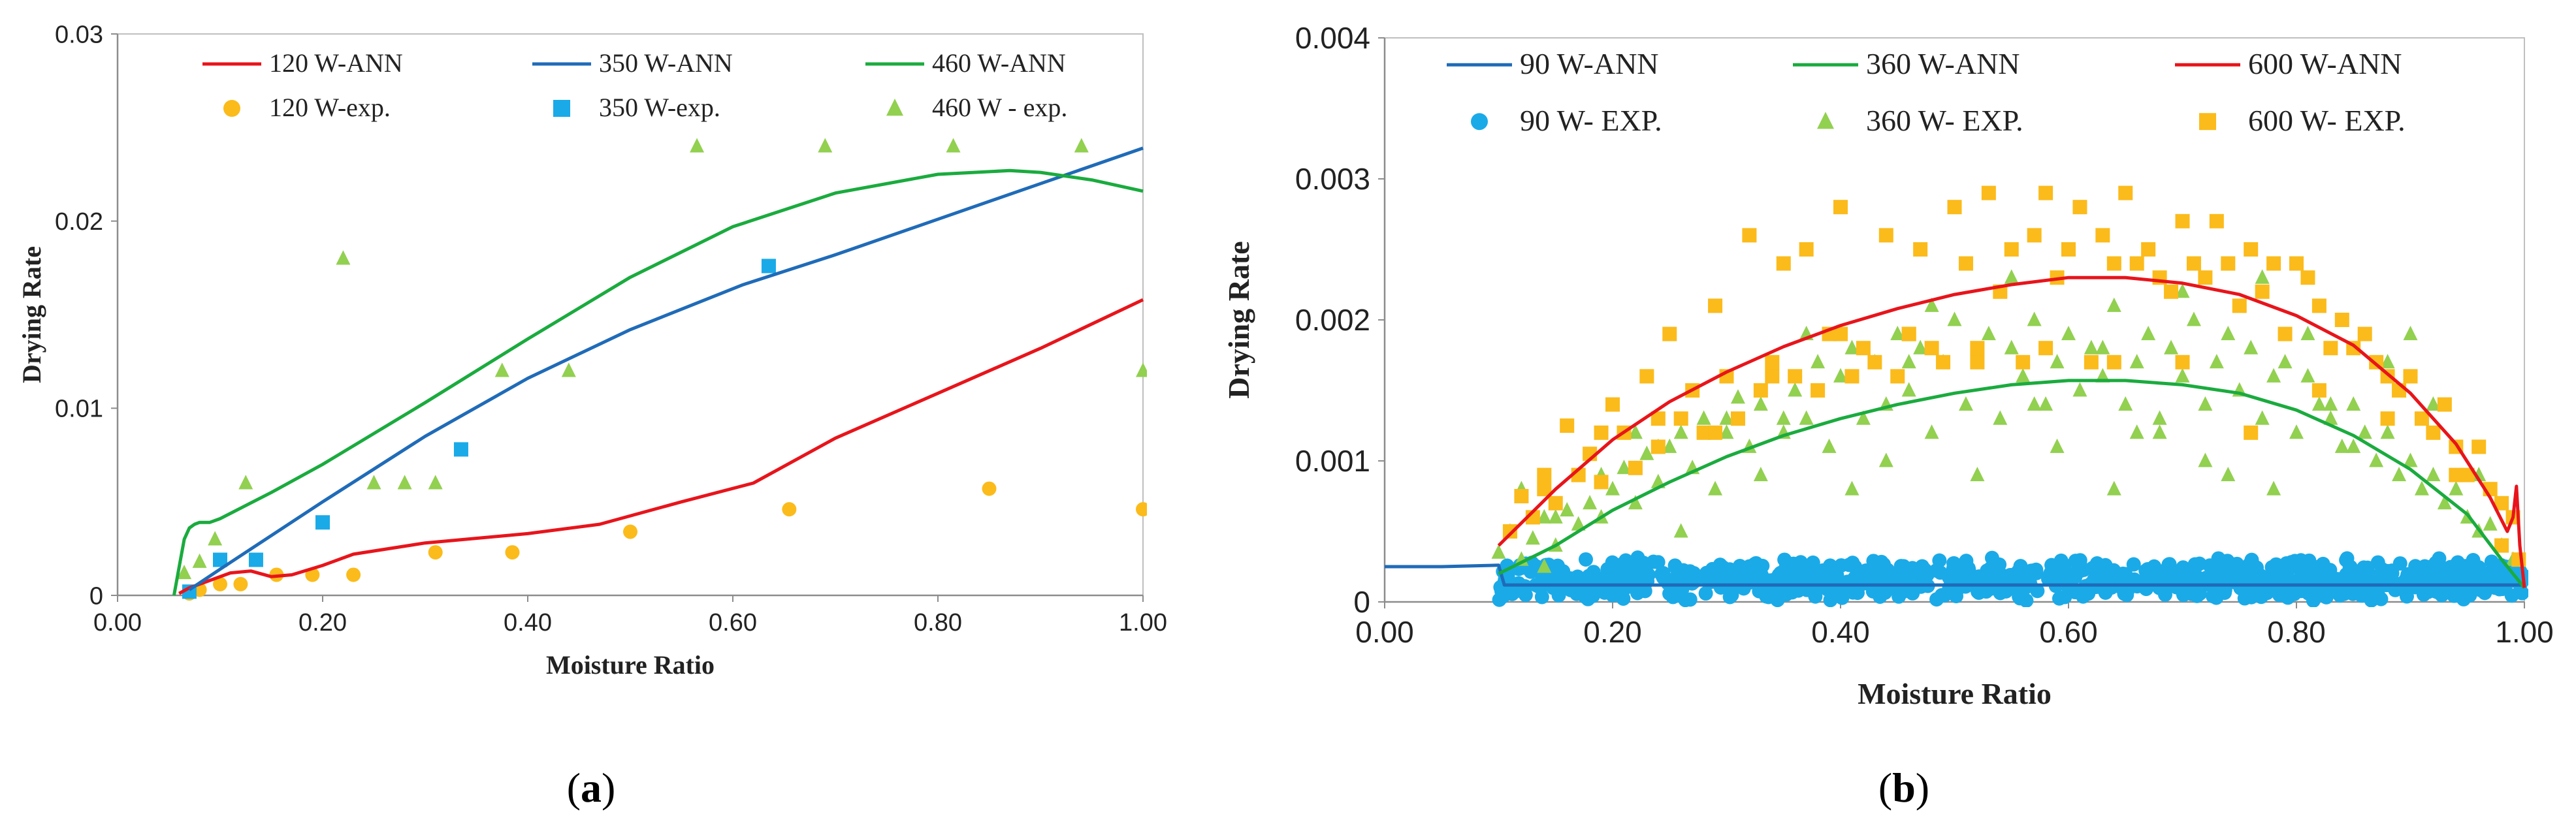 This screenshot has height=833, width=2576. Describe the element at coordinates (1238, 319) in the screenshot. I see `panel-b-y-axis-title: Drying Rate` at that location.